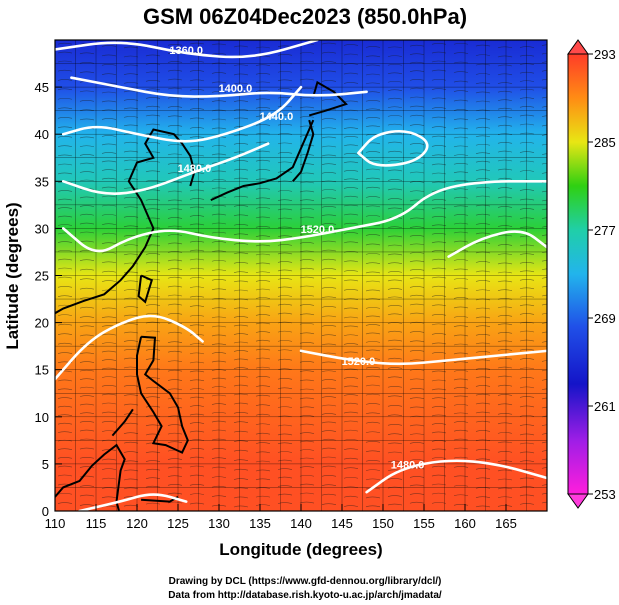  I want to click on colorbar-tick-label: 253, so click(605, 494).